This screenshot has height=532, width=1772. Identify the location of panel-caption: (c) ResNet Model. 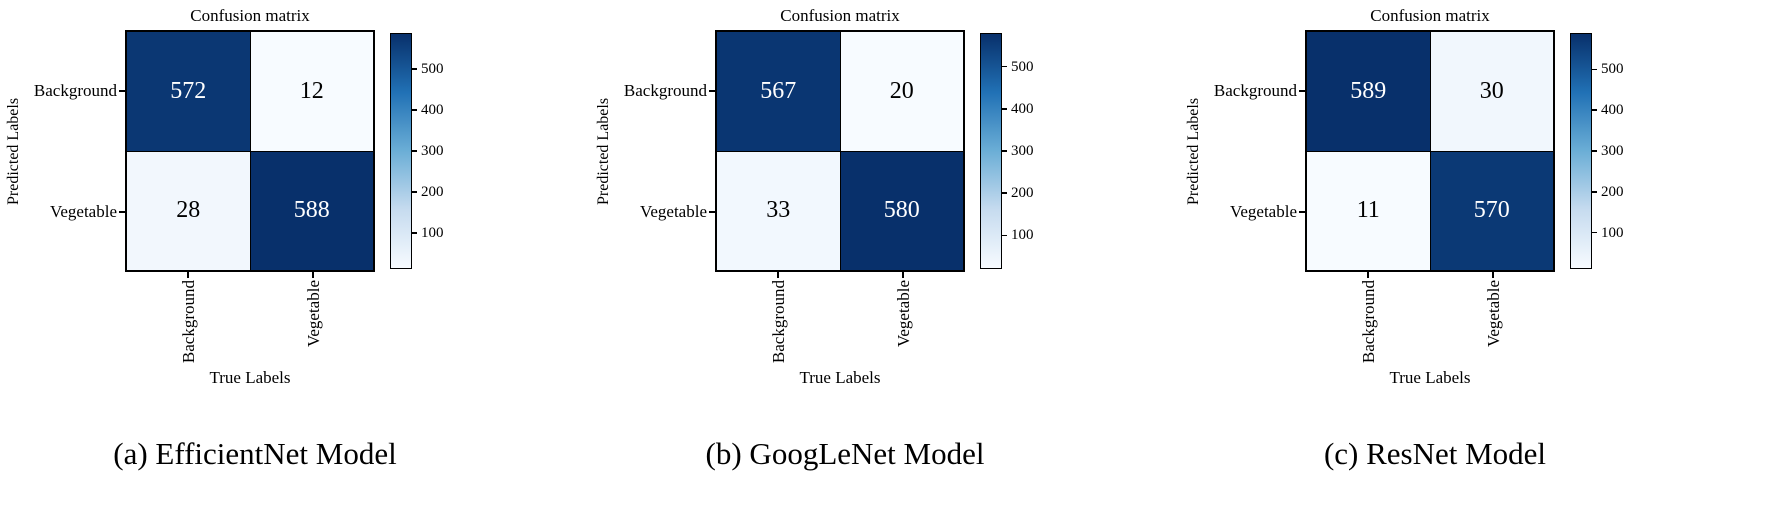
(1435, 453).